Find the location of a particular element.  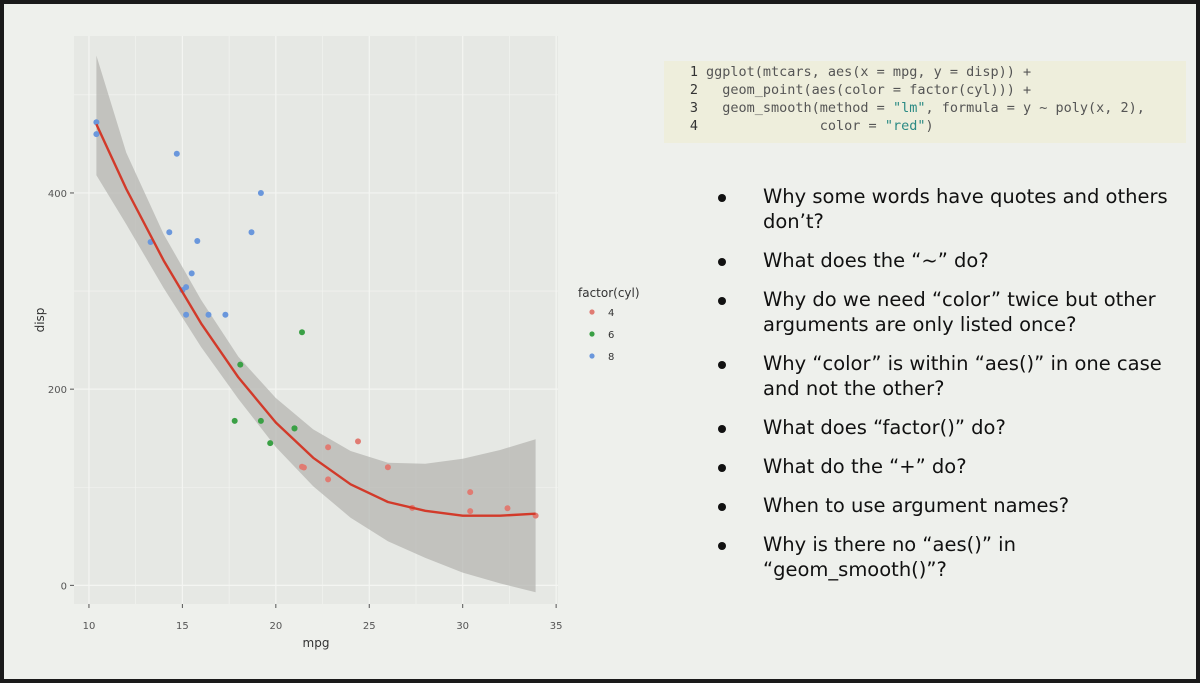

code-text: ) is located at coordinates (929, 126).